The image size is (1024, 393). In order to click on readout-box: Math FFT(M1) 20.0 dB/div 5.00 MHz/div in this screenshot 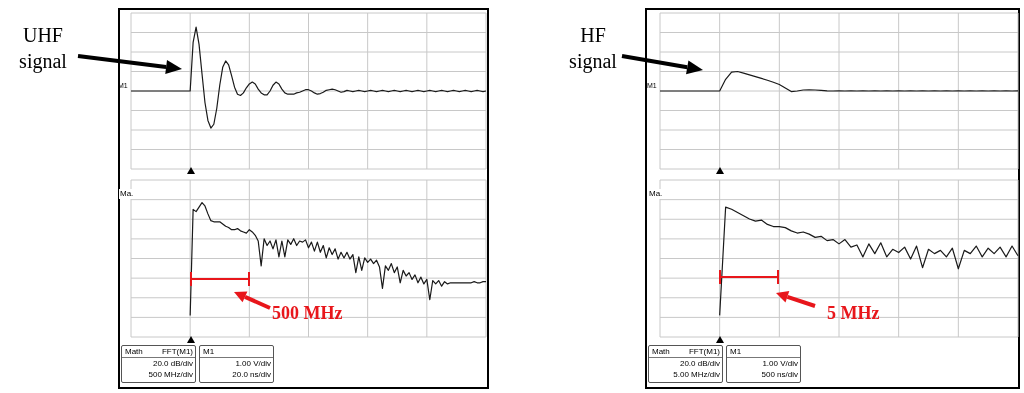, I will do `click(685, 364)`.